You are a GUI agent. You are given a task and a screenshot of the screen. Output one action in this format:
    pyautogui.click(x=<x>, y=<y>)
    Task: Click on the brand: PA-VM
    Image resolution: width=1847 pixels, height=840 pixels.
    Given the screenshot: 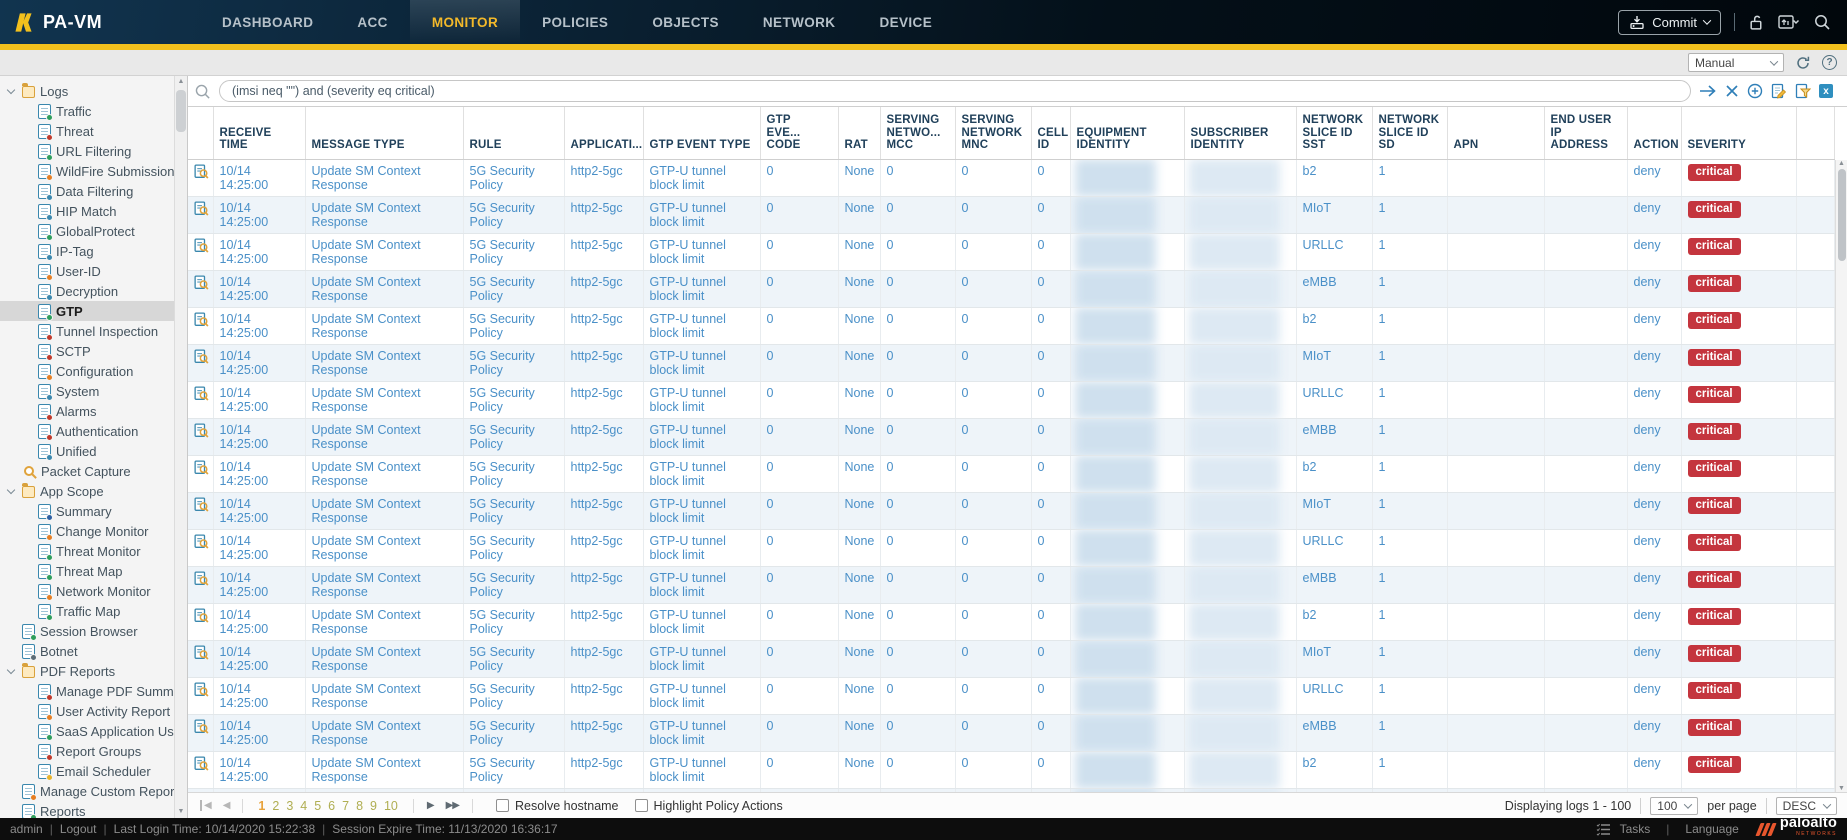 What is the action you would take?
    pyautogui.click(x=100, y=22)
    